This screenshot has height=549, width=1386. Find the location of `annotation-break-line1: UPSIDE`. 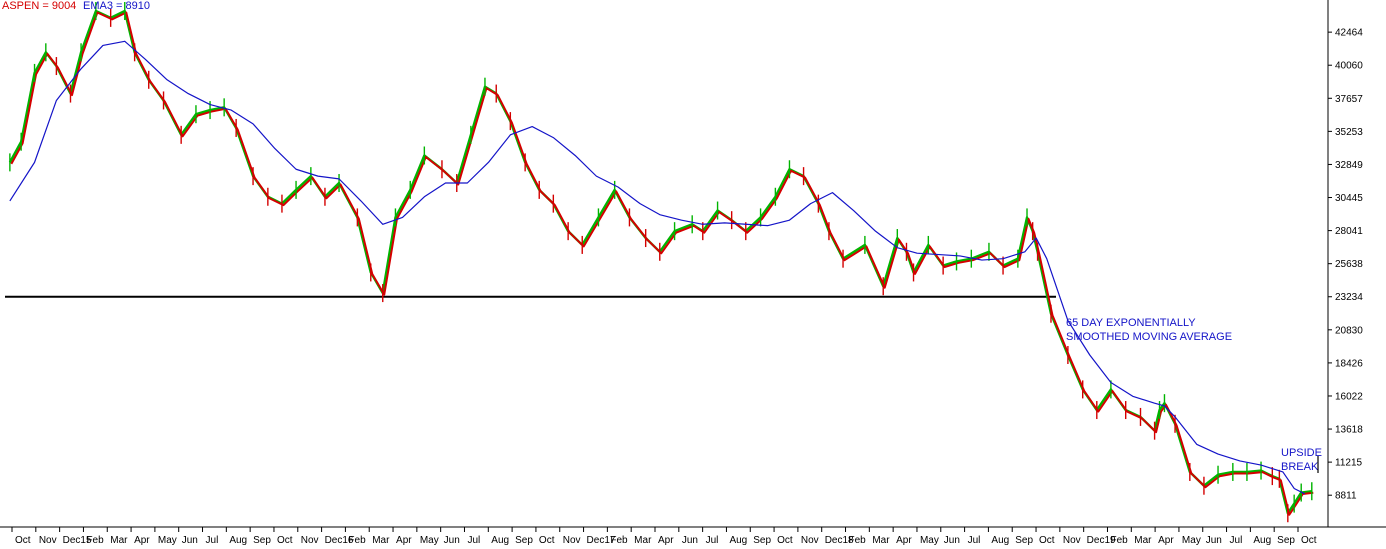

annotation-break-line1: UPSIDE is located at coordinates (1301, 453).